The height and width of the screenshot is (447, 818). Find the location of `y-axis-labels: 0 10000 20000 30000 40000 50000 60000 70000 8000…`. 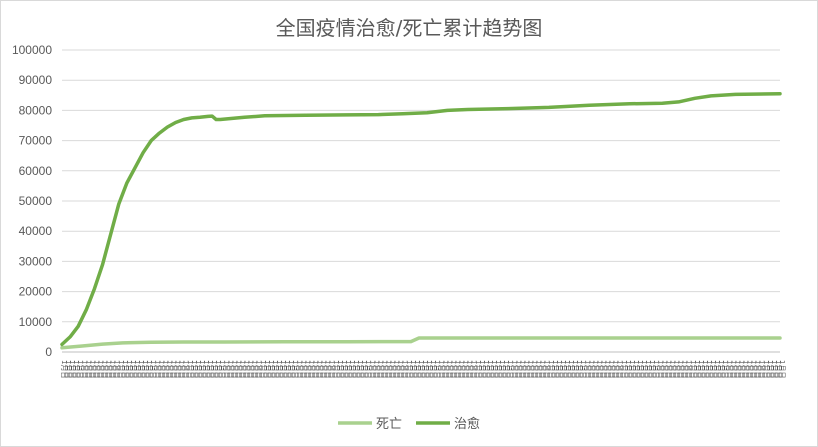

y-axis-labels: 0 10000 20000 30000 40000 50000 60000 70000 8000… is located at coordinates (32, 201).